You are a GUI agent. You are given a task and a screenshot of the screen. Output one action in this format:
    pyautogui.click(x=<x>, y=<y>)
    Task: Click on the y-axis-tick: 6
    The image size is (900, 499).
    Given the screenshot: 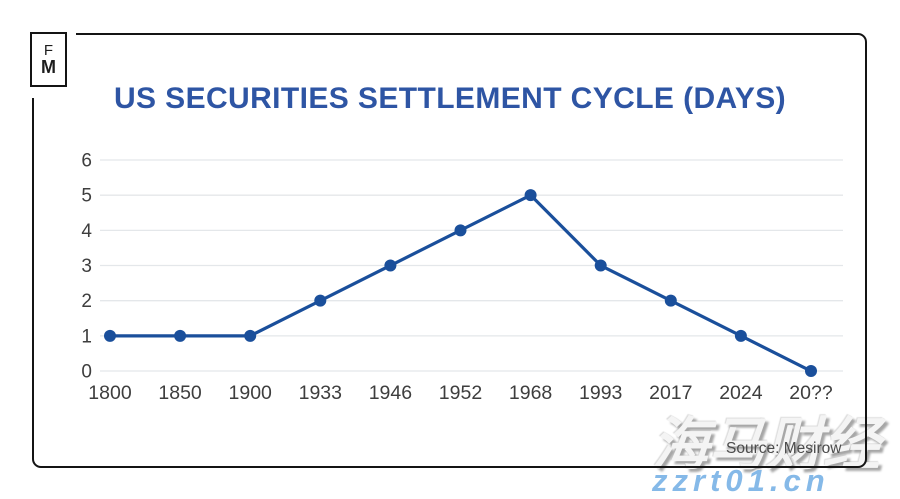 What is the action you would take?
    pyautogui.click(x=86, y=161)
    